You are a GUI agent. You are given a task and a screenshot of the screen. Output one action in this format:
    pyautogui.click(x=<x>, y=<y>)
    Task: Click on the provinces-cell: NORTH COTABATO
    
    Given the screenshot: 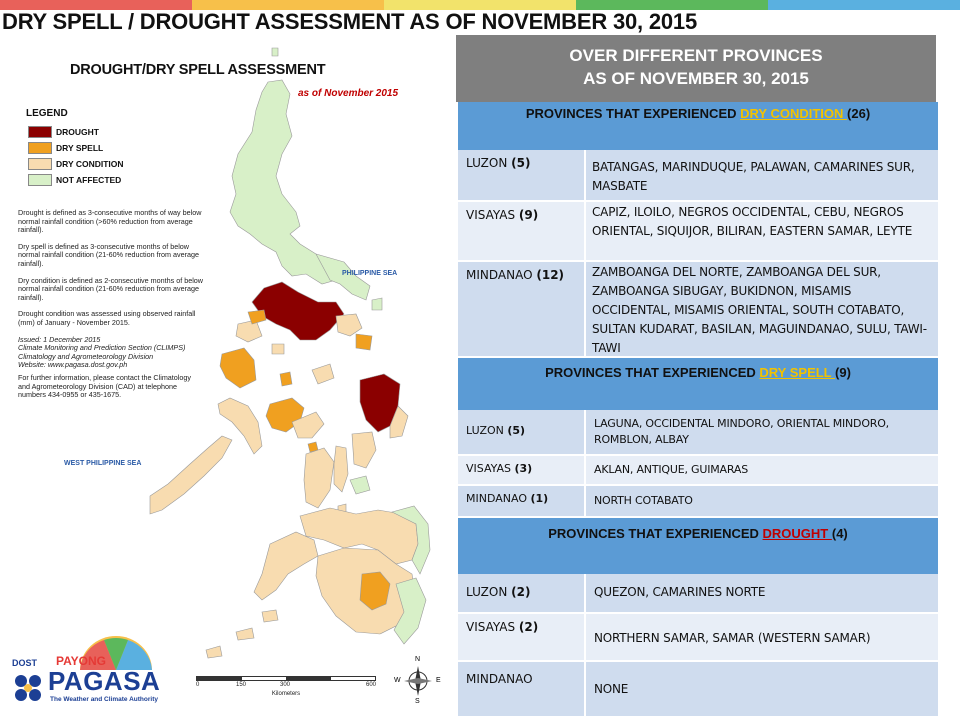 What is the action you would take?
    pyautogui.click(x=643, y=500)
    